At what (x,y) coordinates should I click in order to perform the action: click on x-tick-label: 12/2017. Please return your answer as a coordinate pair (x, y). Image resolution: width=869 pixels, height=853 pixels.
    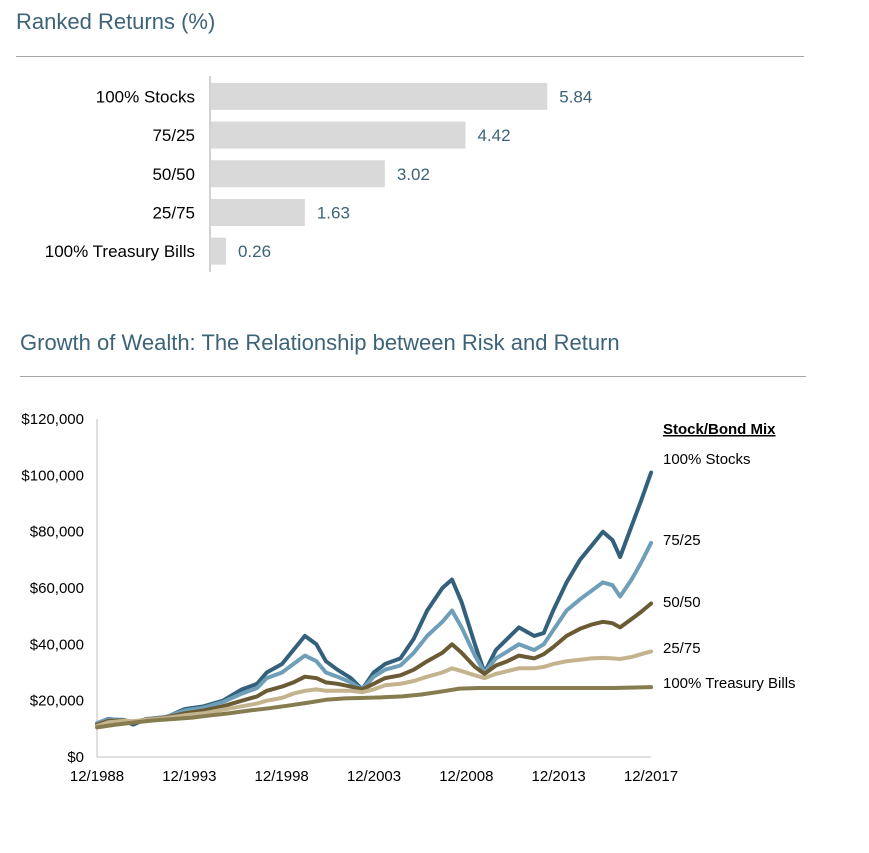
    Looking at the image, I should click on (651, 776).